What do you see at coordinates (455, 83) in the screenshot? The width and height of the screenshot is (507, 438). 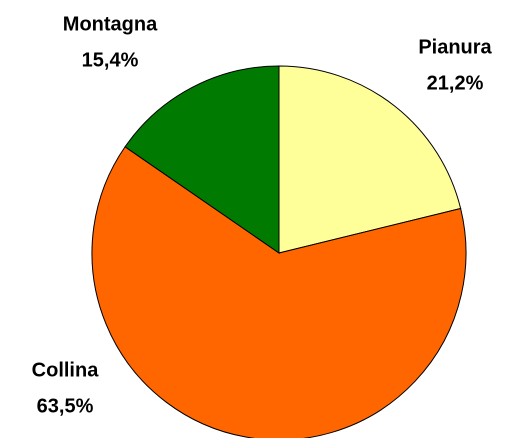 I see `slice-value-label: 21,2%` at bounding box center [455, 83].